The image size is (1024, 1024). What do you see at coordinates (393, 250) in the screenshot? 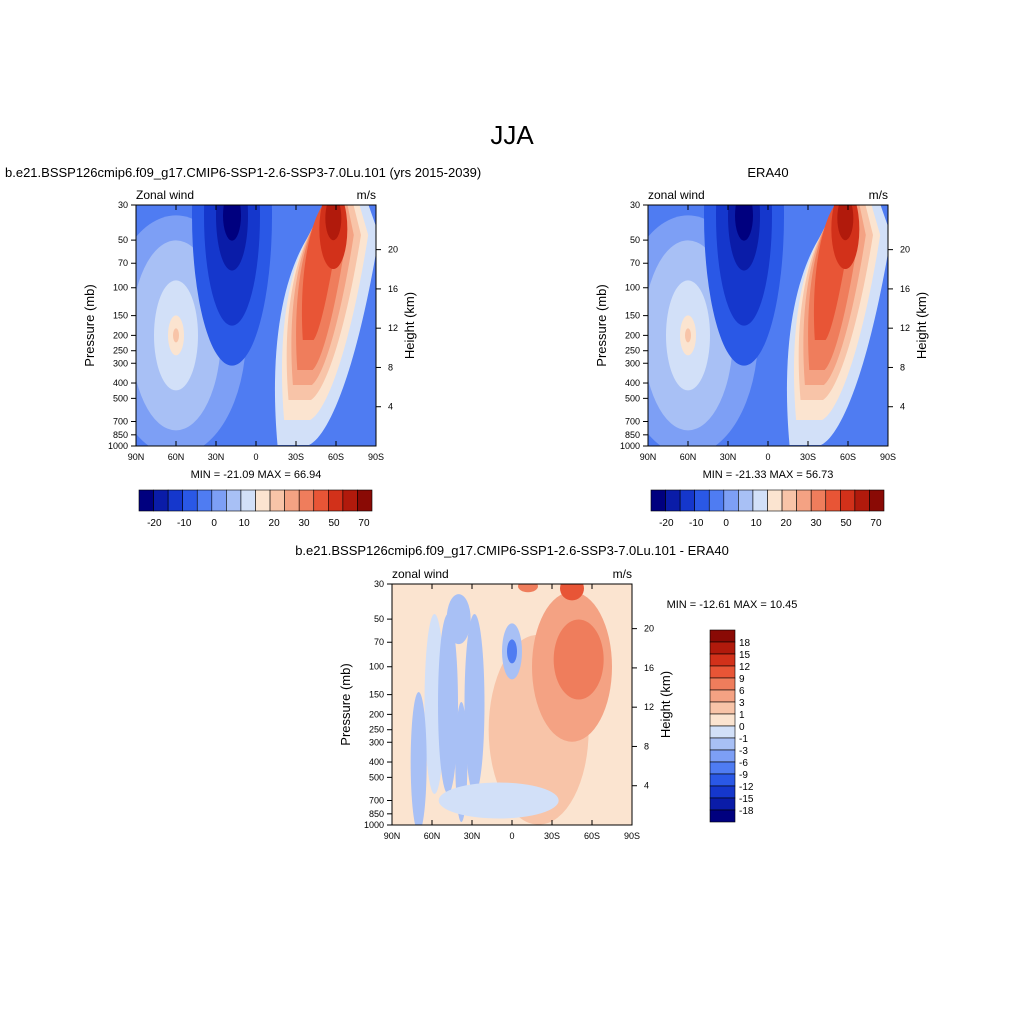
I see `y2-tick-label: 20` at bounding box center [393, 250].